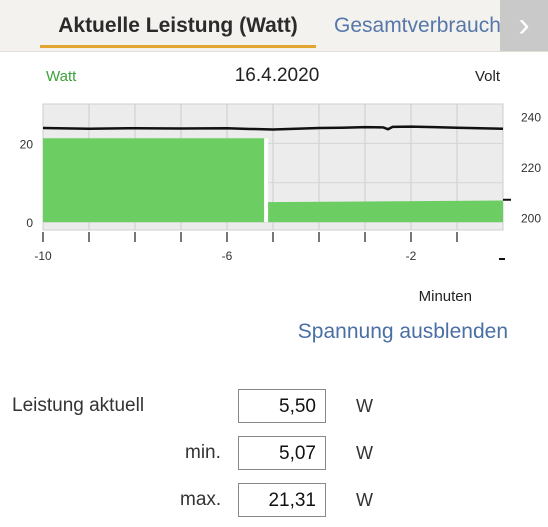  I want to click on power-area, so click(273, 180).